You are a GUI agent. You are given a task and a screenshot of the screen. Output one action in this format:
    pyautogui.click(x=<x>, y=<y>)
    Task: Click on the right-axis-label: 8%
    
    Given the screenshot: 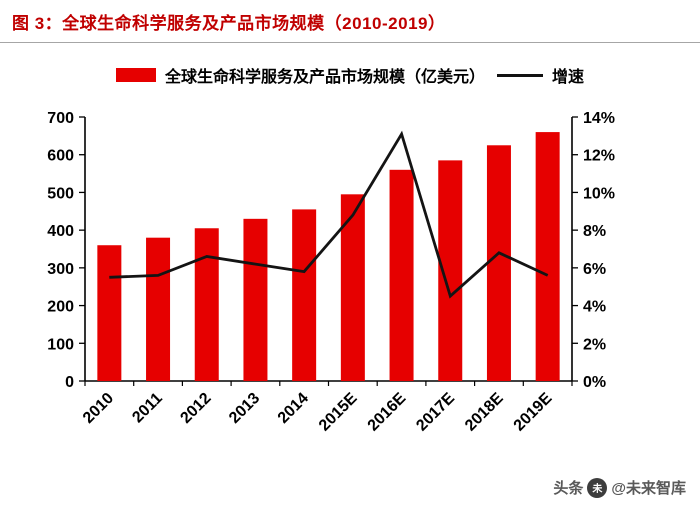 What is the action you would take?
    pyautogui.click(x=594, y=231)
    